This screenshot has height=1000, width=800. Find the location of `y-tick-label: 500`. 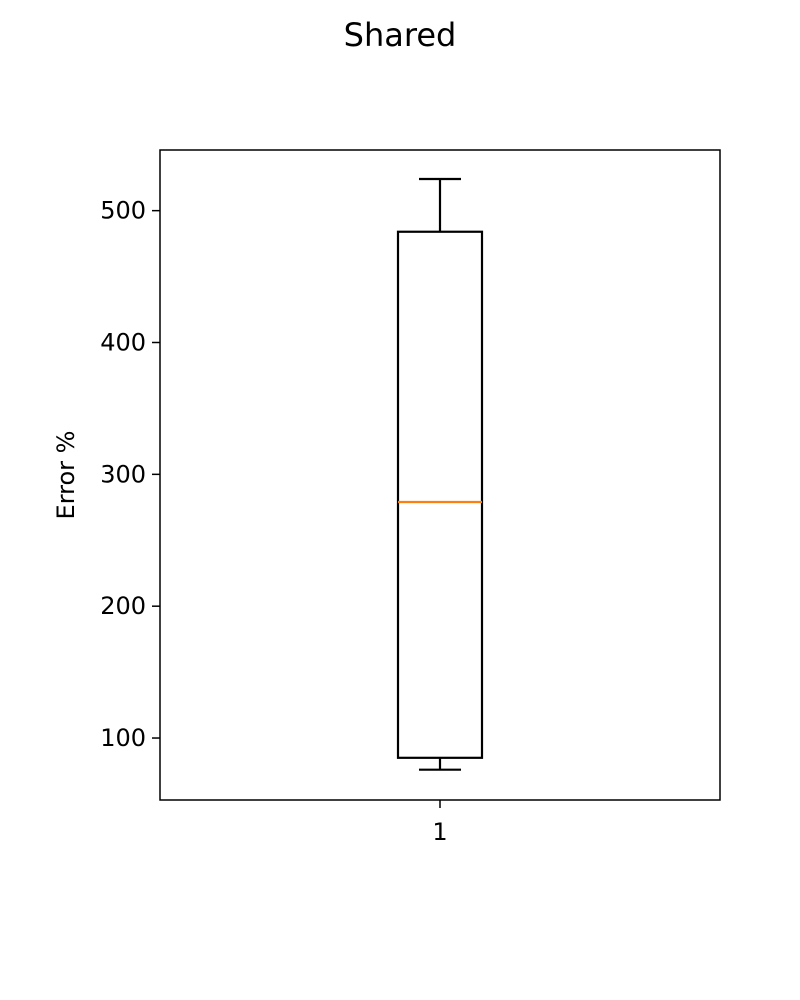

y-tick-label: 500 is located at coordinates (123, 211).